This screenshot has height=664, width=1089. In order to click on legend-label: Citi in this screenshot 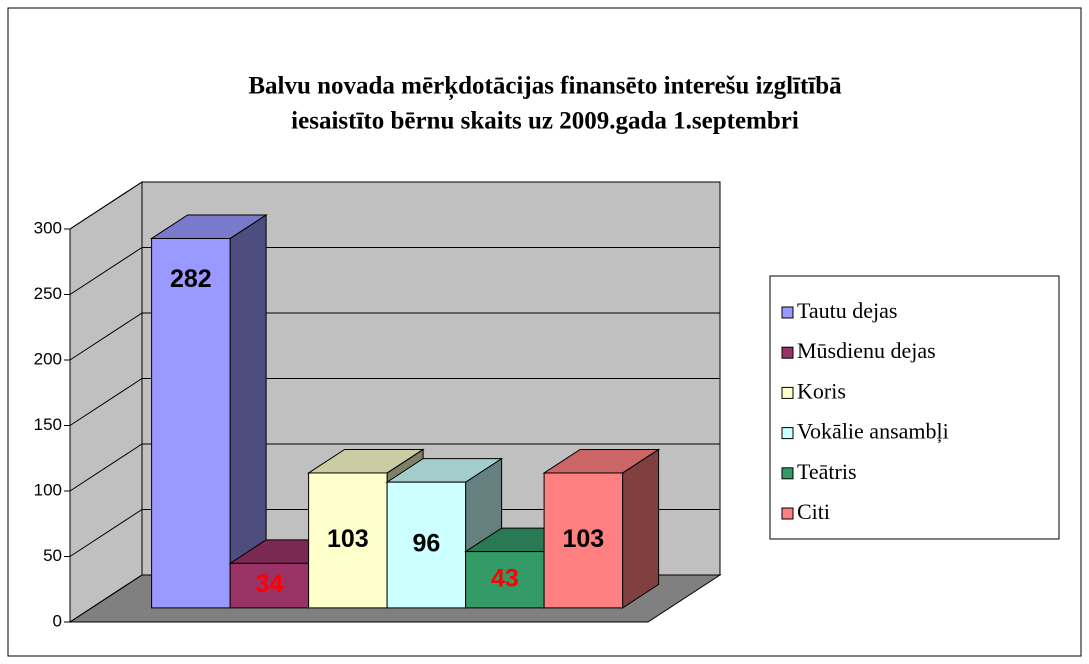, I will do `click(813, 511)`.